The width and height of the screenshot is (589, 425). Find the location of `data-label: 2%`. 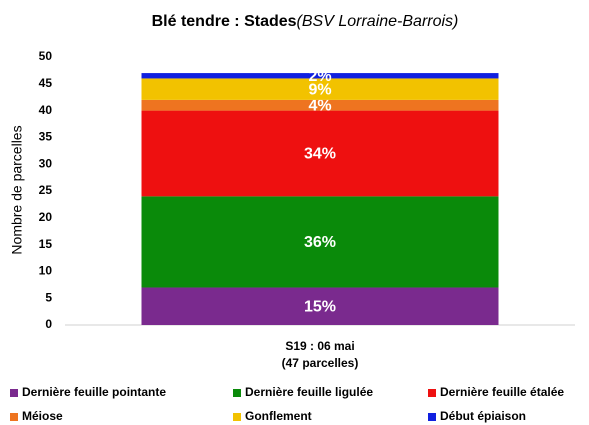

data-label: 2% is located at coordinates (319, 76).